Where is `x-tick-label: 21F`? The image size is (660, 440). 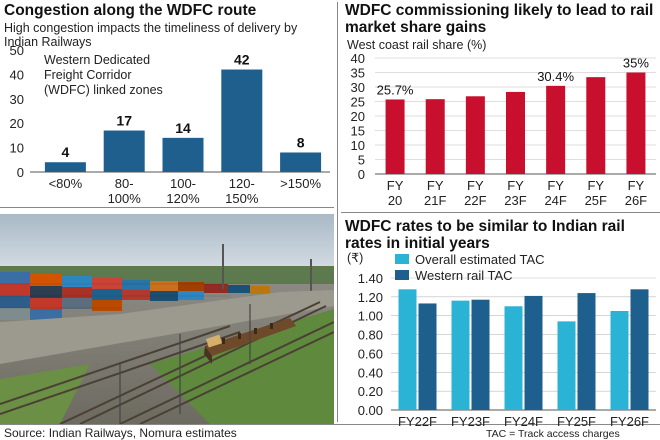
x-tick-label: 21F is located at coordinates (435, 200).